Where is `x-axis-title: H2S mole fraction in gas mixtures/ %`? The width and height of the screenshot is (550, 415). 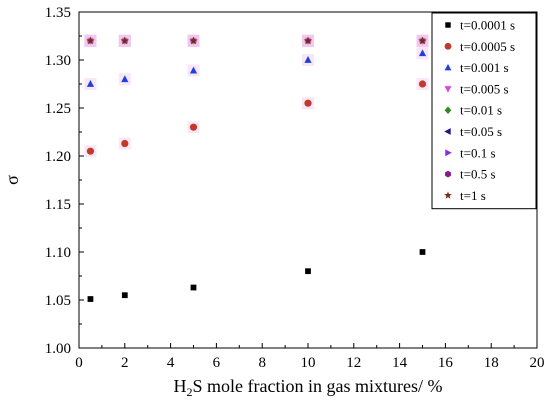
x-axis-title: H2S mole fraction in gas mixtures/ % is located at coordinates (308, 387).